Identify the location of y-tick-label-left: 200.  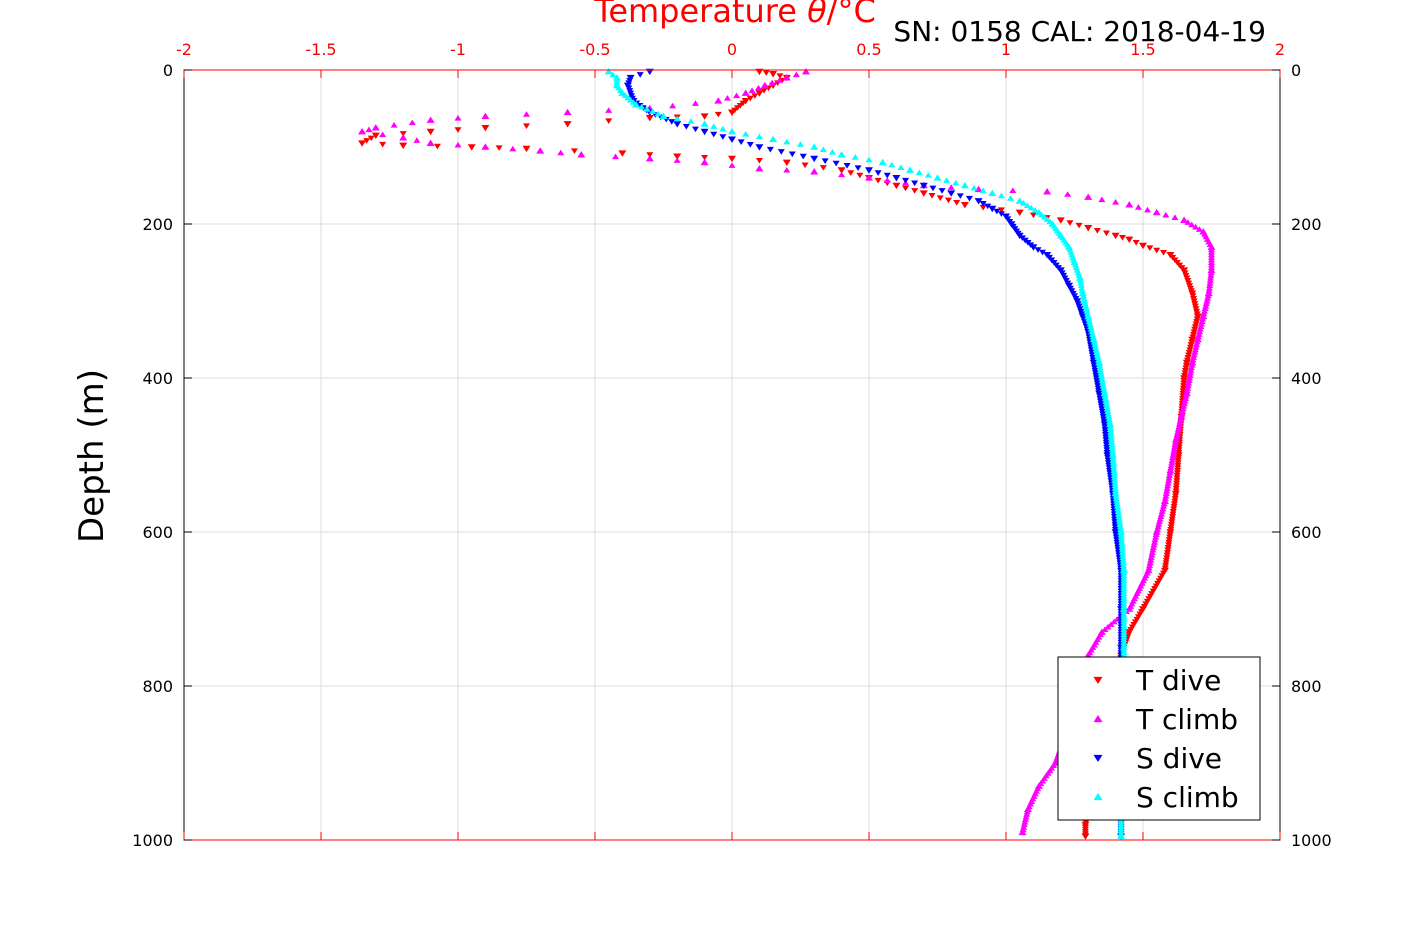
(157, 224).